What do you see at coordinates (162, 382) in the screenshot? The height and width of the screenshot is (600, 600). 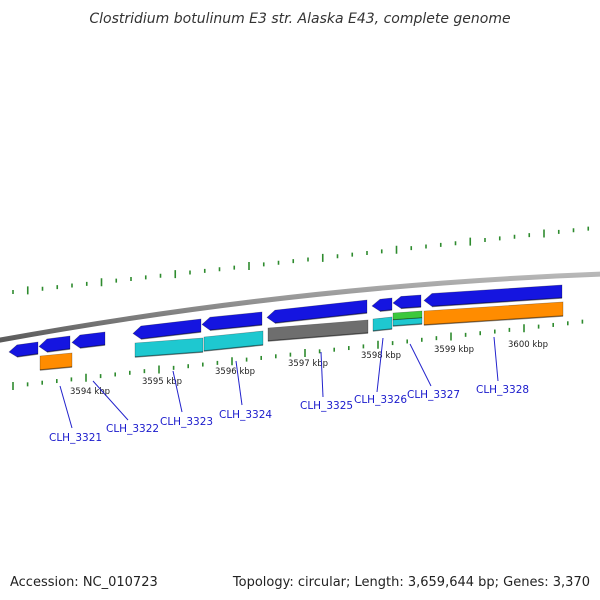 I see `scale-label: 3595 kbp` at bounding box center [162, 382].